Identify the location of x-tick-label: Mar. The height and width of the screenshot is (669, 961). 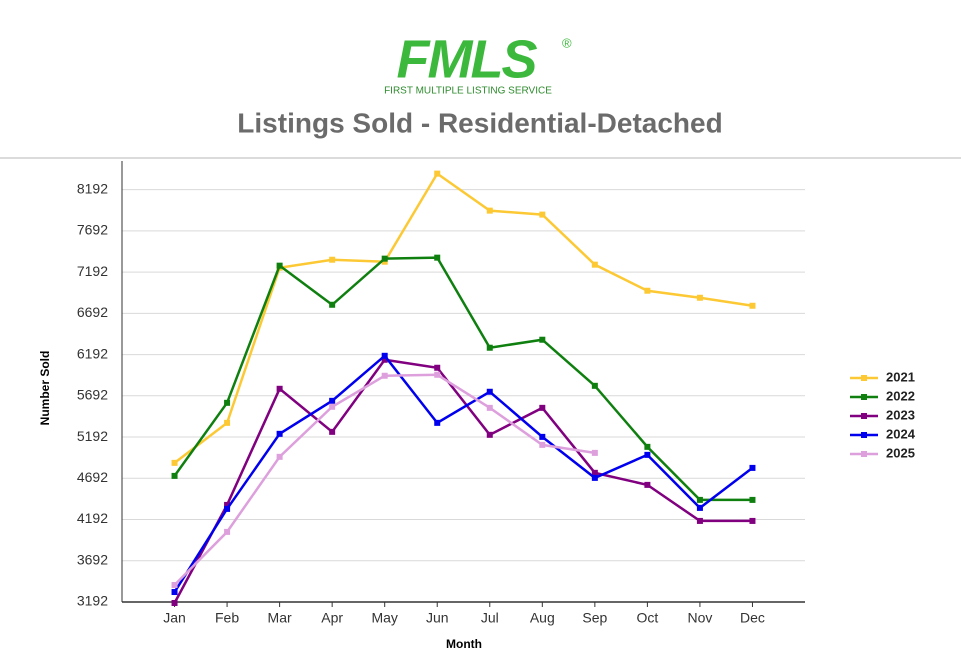
(280, 618).